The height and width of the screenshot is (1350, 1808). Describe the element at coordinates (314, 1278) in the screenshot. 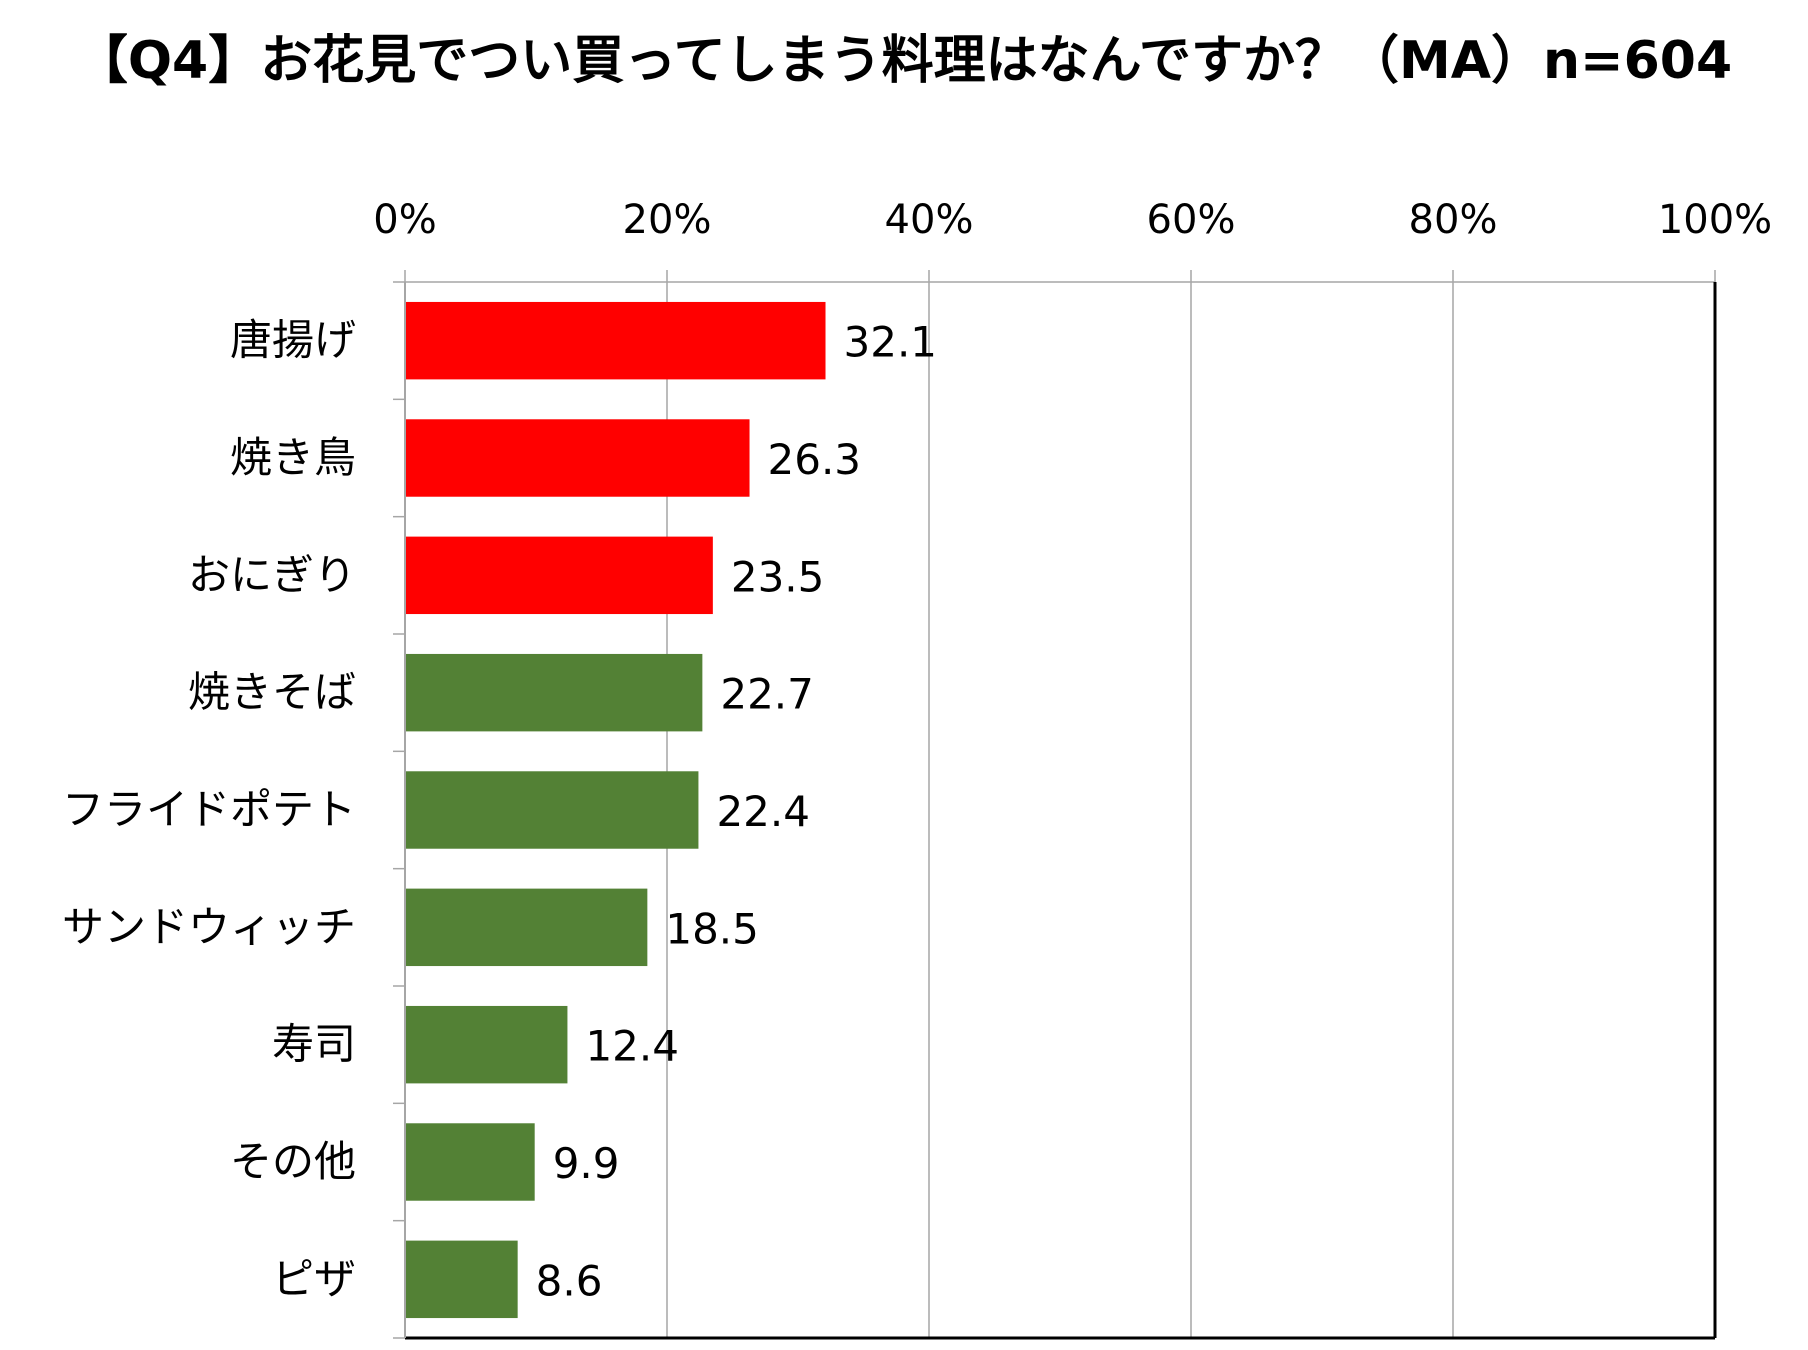

I see `category-label: ピザ` at that location.